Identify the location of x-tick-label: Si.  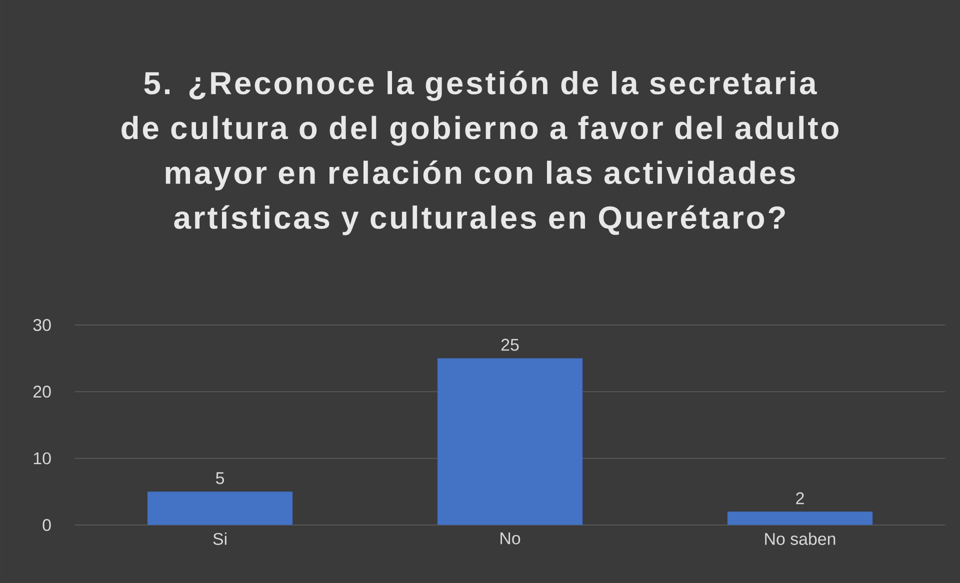
(219, 538).